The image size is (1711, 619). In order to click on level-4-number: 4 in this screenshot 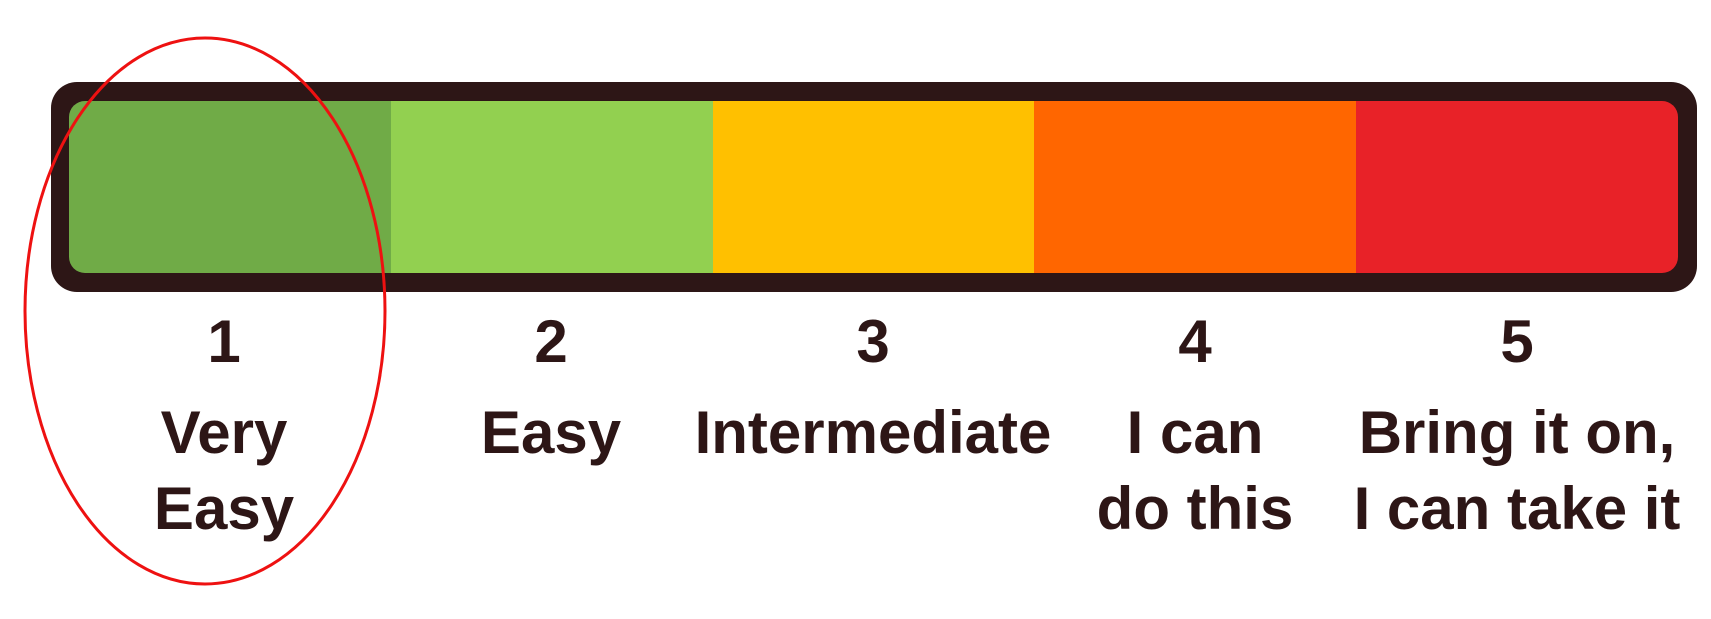, I will do `click(1195, 341)`.